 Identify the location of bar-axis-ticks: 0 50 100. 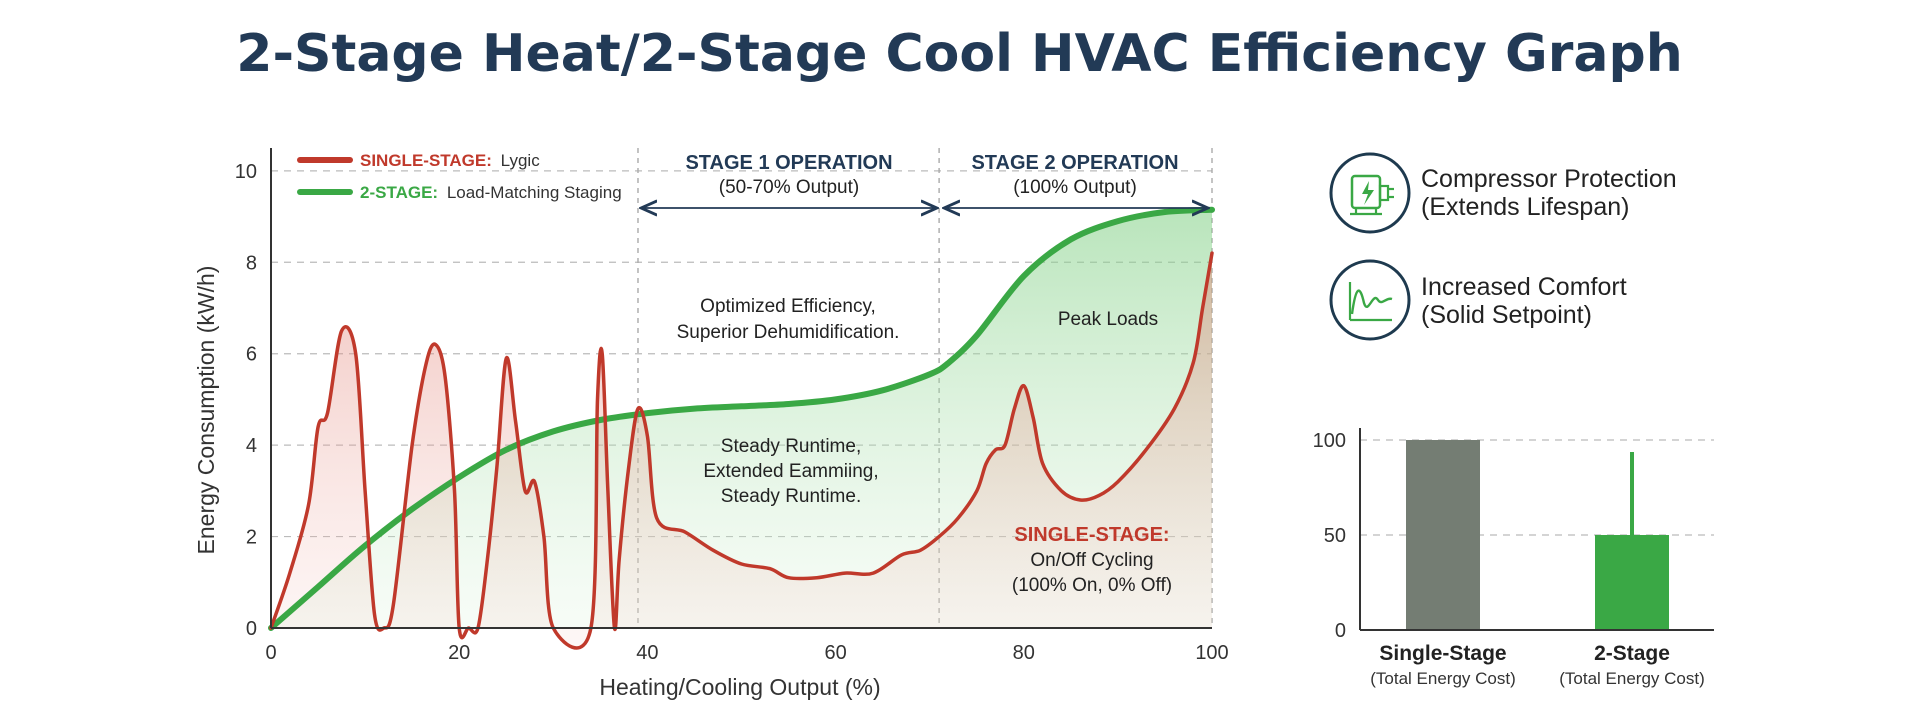
(1329, 536).